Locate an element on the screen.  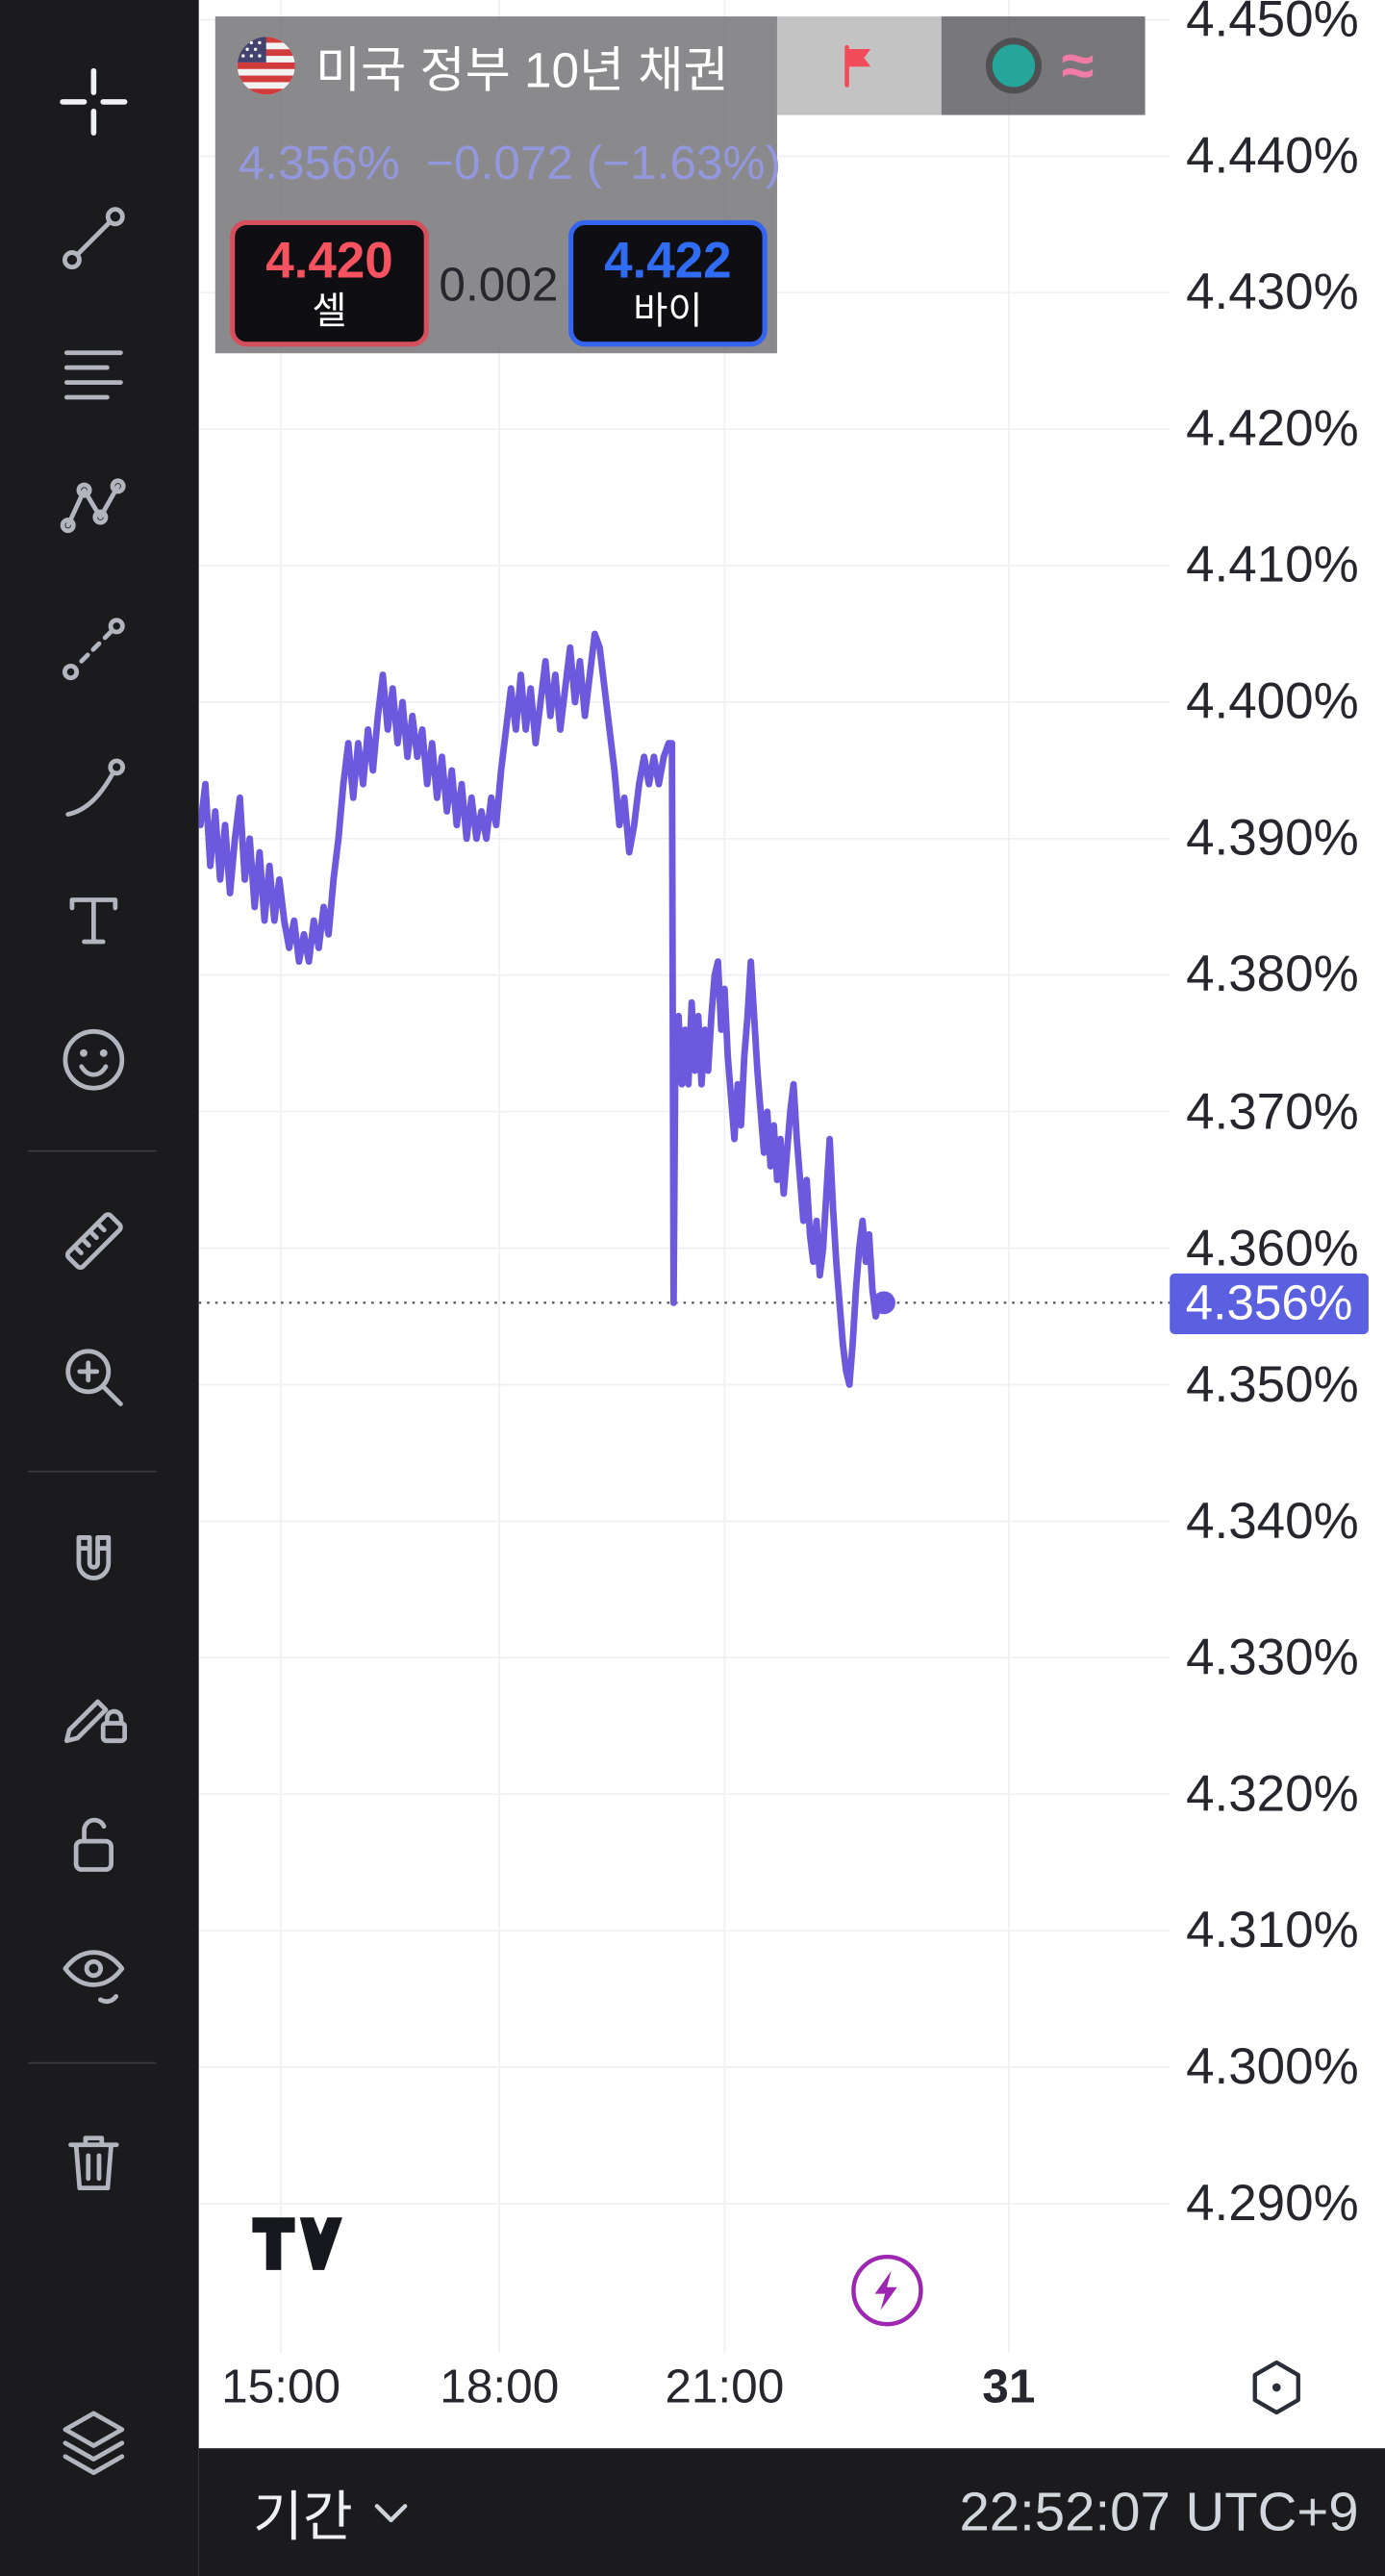
price-axis-label: 4.400% is located at coordinates (1272, 702).